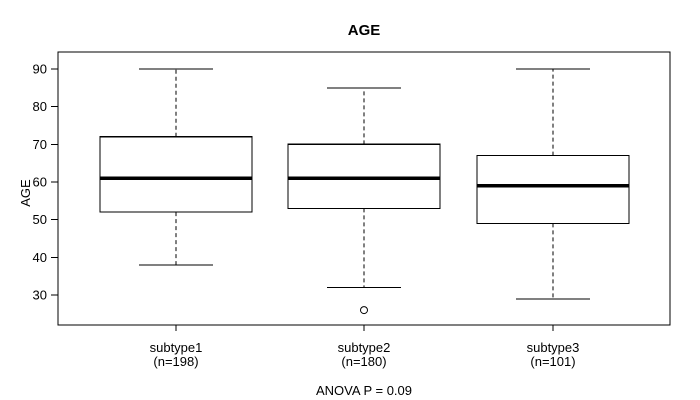  I want to click on outlier-point, so click(364, 310).